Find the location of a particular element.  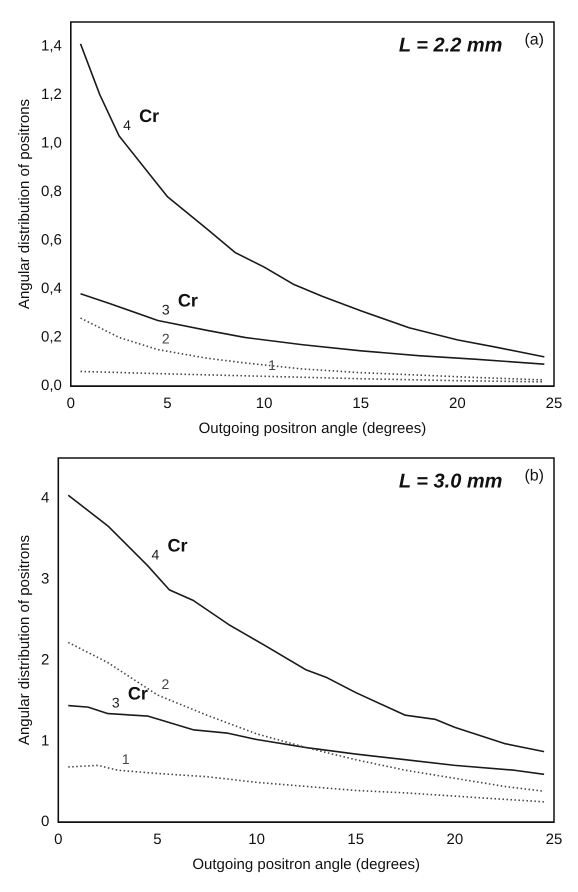

y-tick-label: 0,4 is located at coordinates (51, 289).